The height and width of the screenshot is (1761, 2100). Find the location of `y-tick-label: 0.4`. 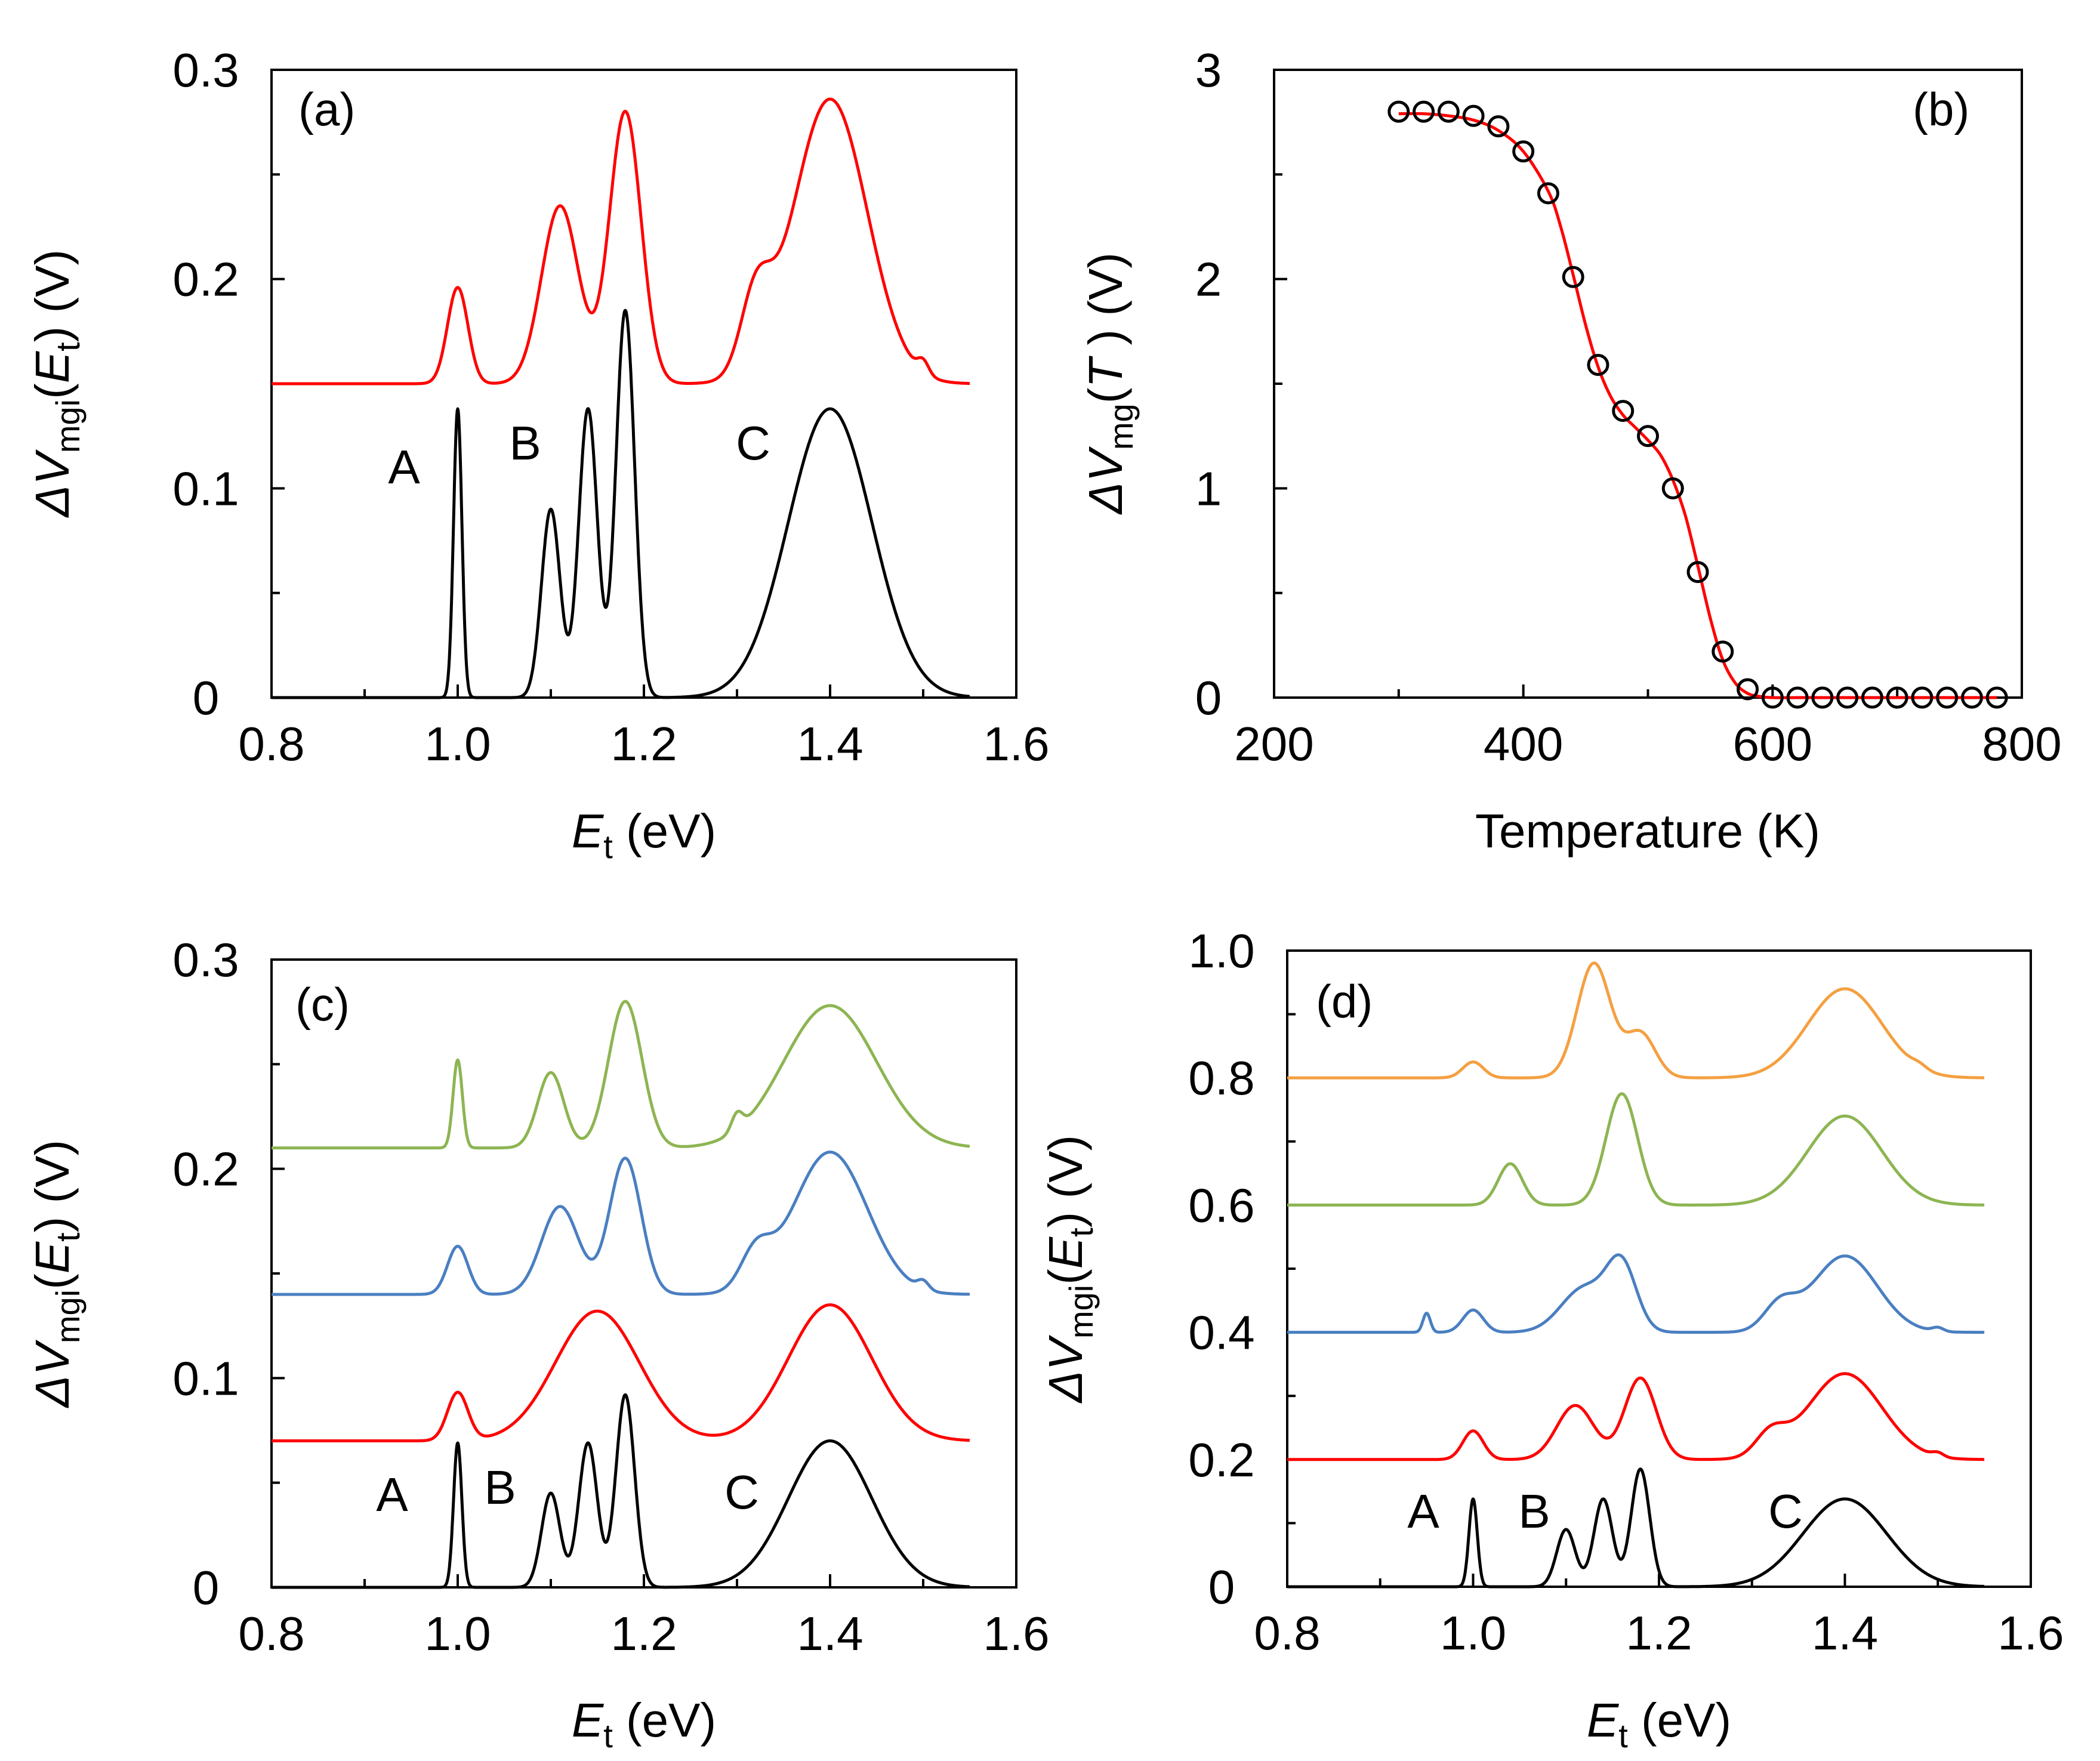

y-tick-label: 0.4 is located at coordinates (1221, 1332).